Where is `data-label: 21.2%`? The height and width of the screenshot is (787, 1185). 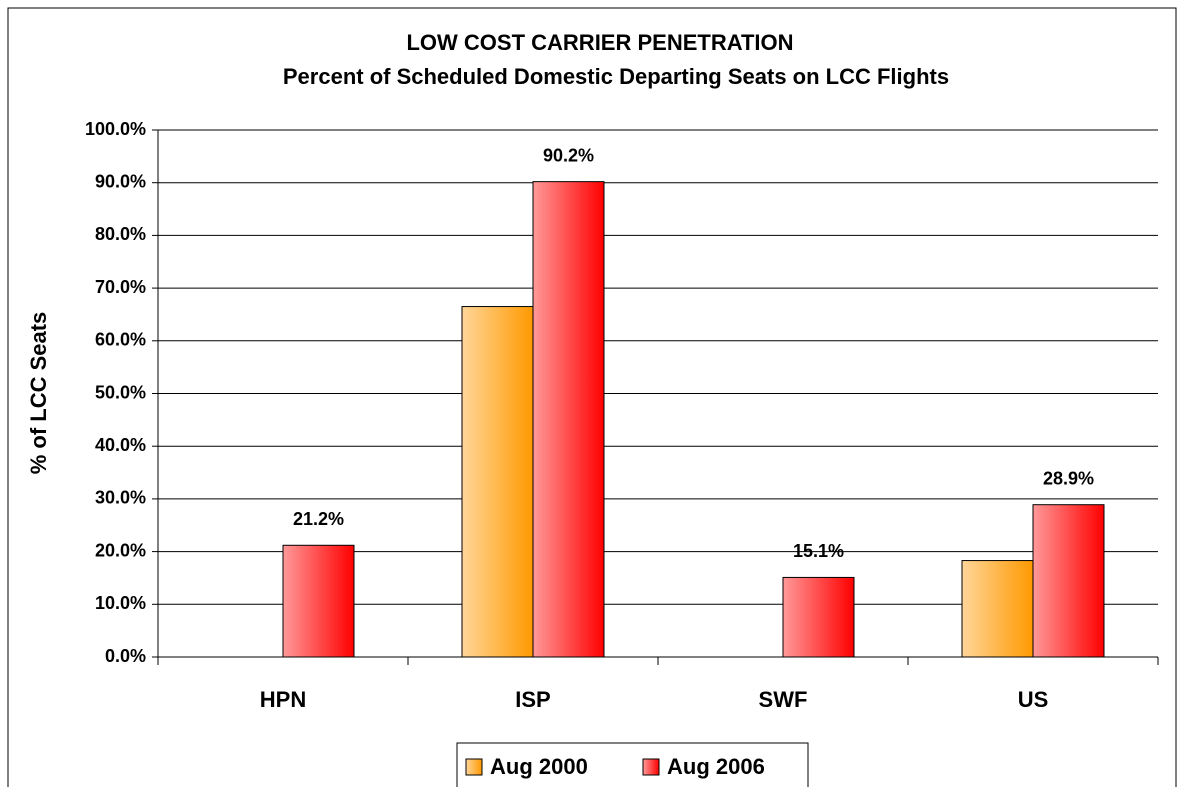 data-label: 21.2% is located at coordinates (318, 519).